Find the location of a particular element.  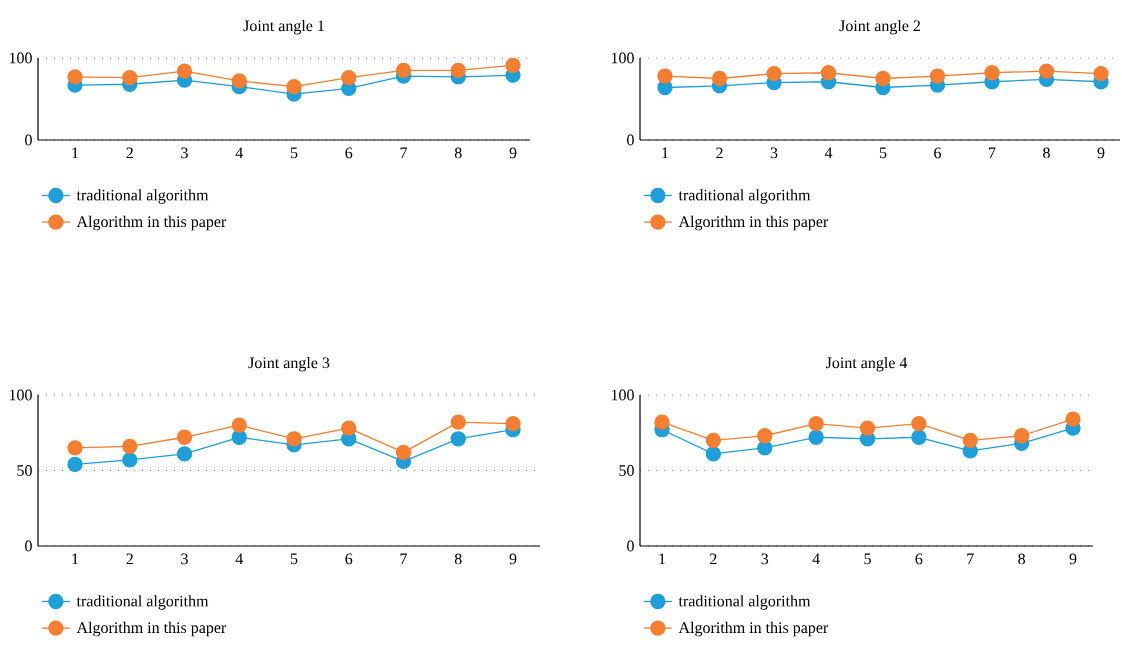

chart-title: Joint angle 4 is located at coordinates (866, 364).